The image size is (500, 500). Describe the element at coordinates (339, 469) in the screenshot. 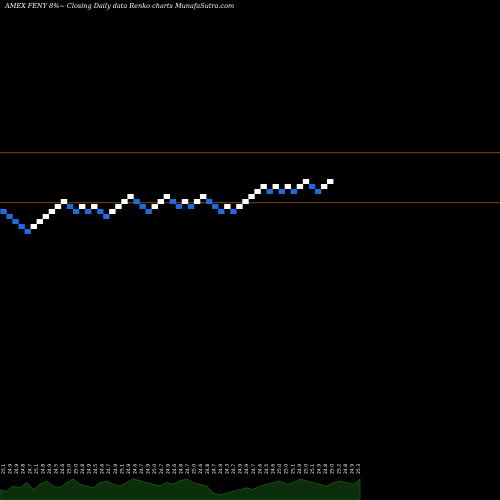

I see `x-tick-label: 25.2` at that location.